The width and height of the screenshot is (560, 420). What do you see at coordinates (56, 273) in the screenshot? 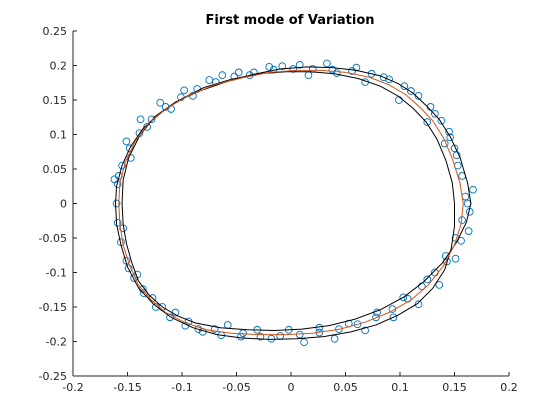
I see `y-tick-label: -0.1` at bounding box center [56, 273].